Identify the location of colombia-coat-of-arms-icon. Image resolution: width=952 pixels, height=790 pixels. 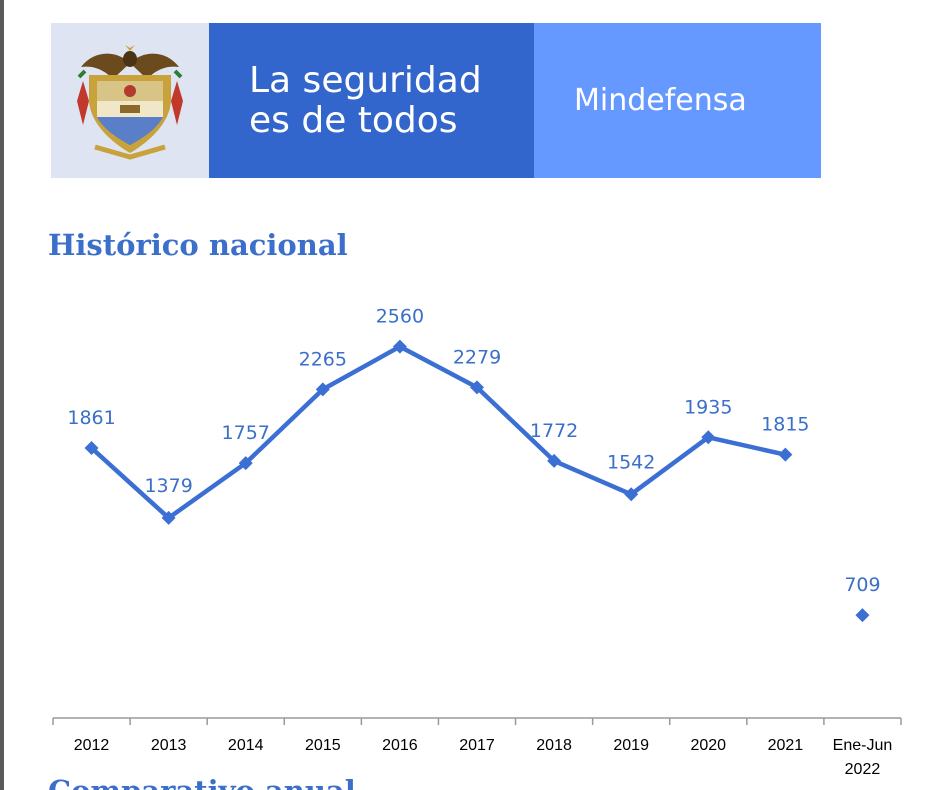
(130, 102).